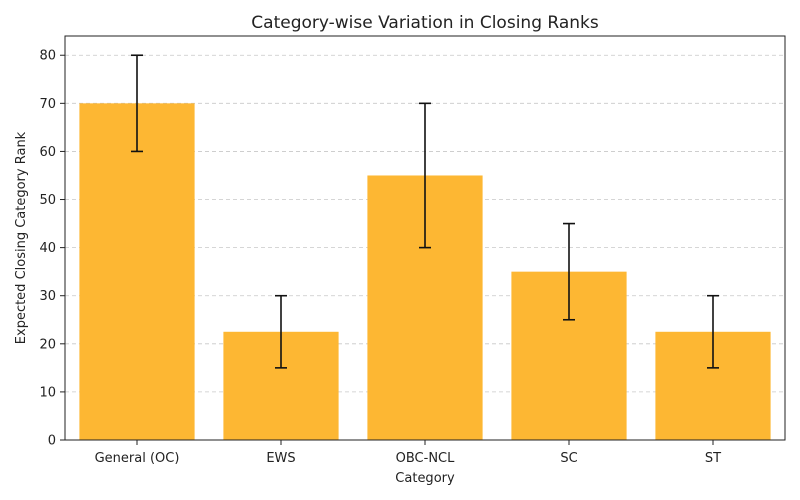 This screenshot has width=800, height=500. I want to click on x-tick-label: General (OC), so click(137, 458).